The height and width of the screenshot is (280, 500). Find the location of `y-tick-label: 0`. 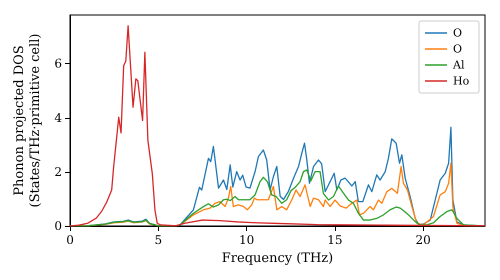

y-tick-label: 0 is located at coordinates (58, 226).